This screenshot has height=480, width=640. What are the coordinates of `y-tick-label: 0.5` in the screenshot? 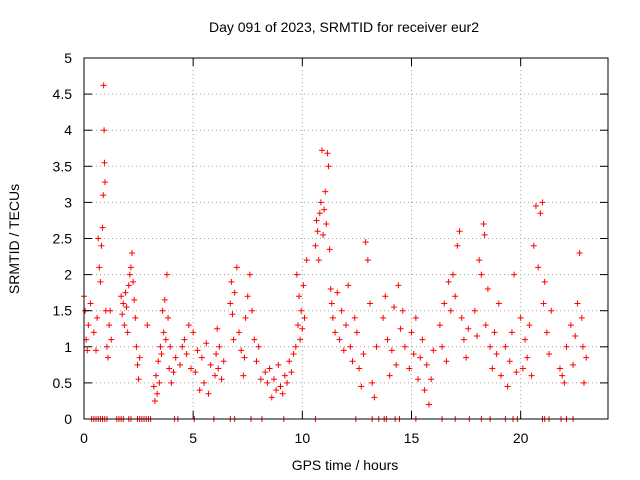 It's located at (63, 383).